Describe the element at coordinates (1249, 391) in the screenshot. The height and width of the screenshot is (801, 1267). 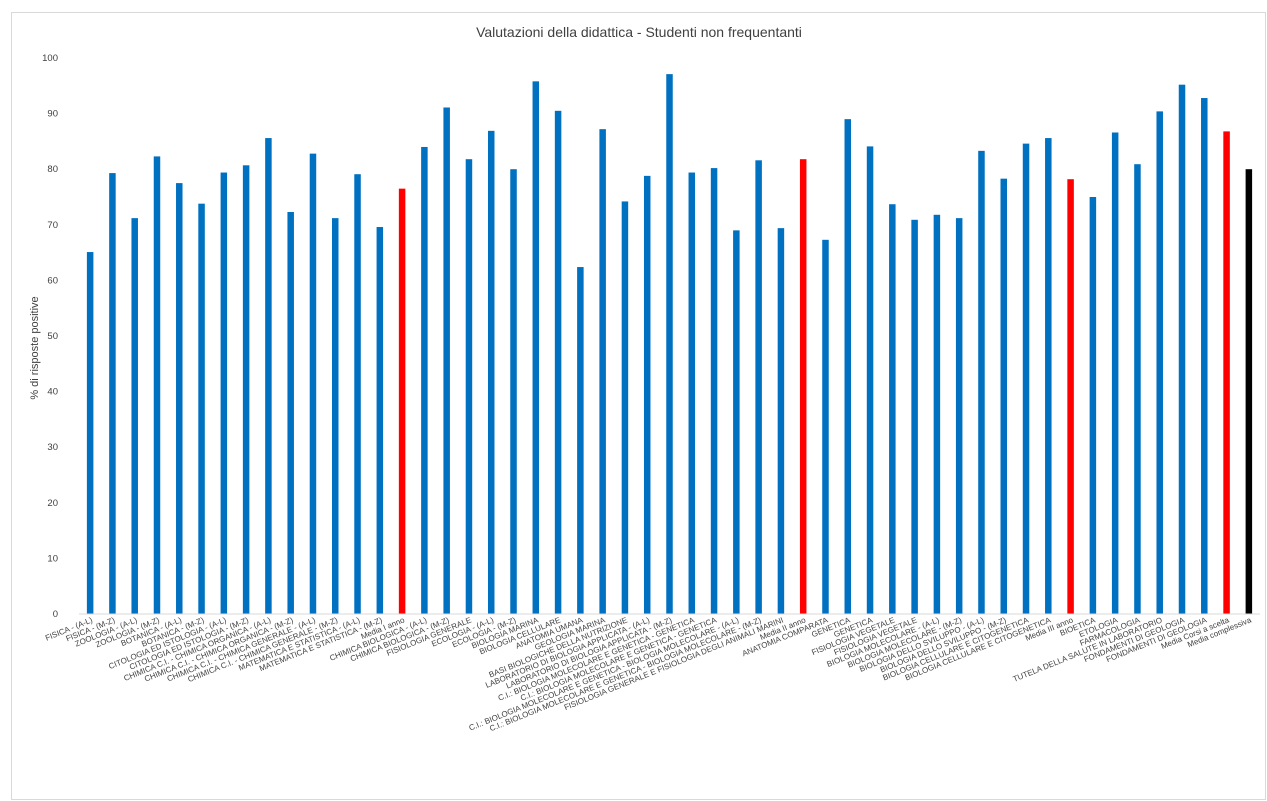
I see `overall-average-bar` at that location.